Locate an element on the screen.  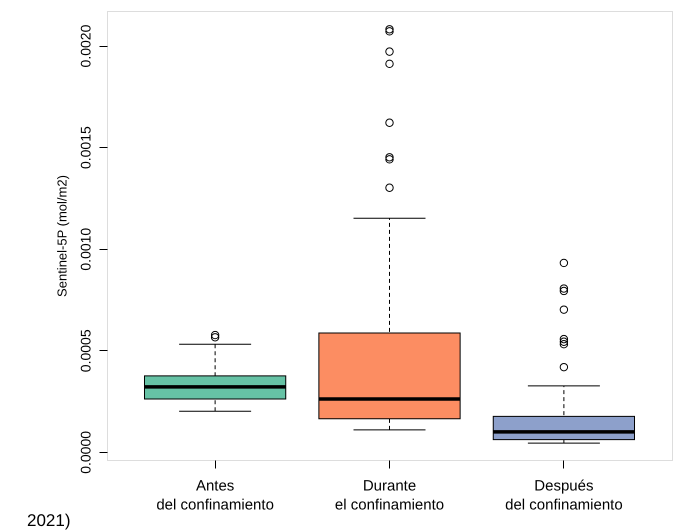
y-axis-title: Sentinel-5P (mol/m2) is located at coordinates (62, 236).